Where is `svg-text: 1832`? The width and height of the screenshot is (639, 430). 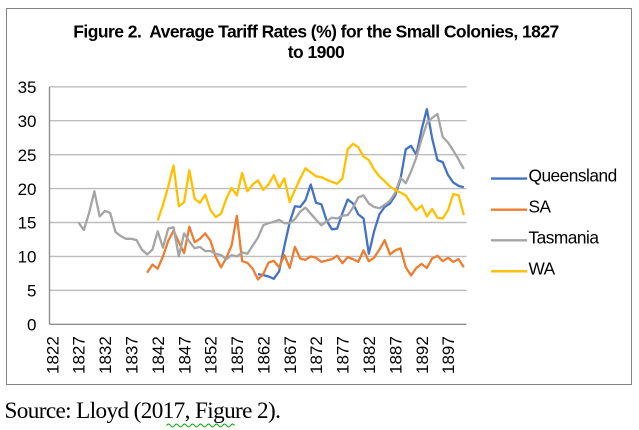
svg-text: 1832 is located at coordinates (105, 355).